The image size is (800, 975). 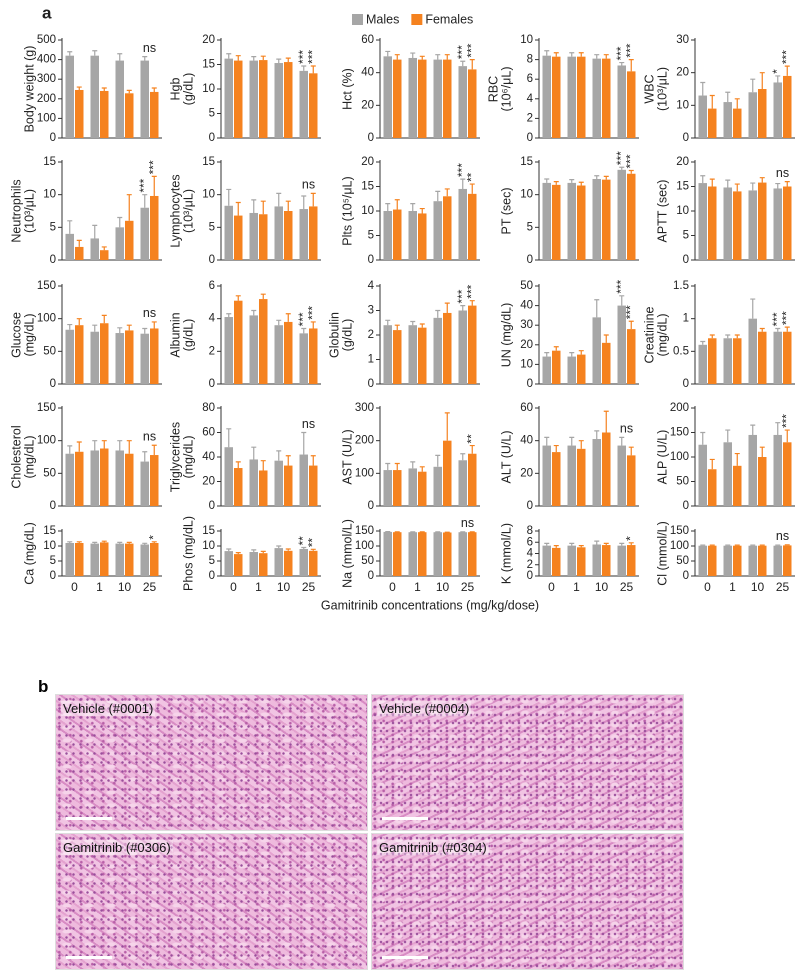 I want to click on y-tick-label: 10, so click(x=526, y=195).